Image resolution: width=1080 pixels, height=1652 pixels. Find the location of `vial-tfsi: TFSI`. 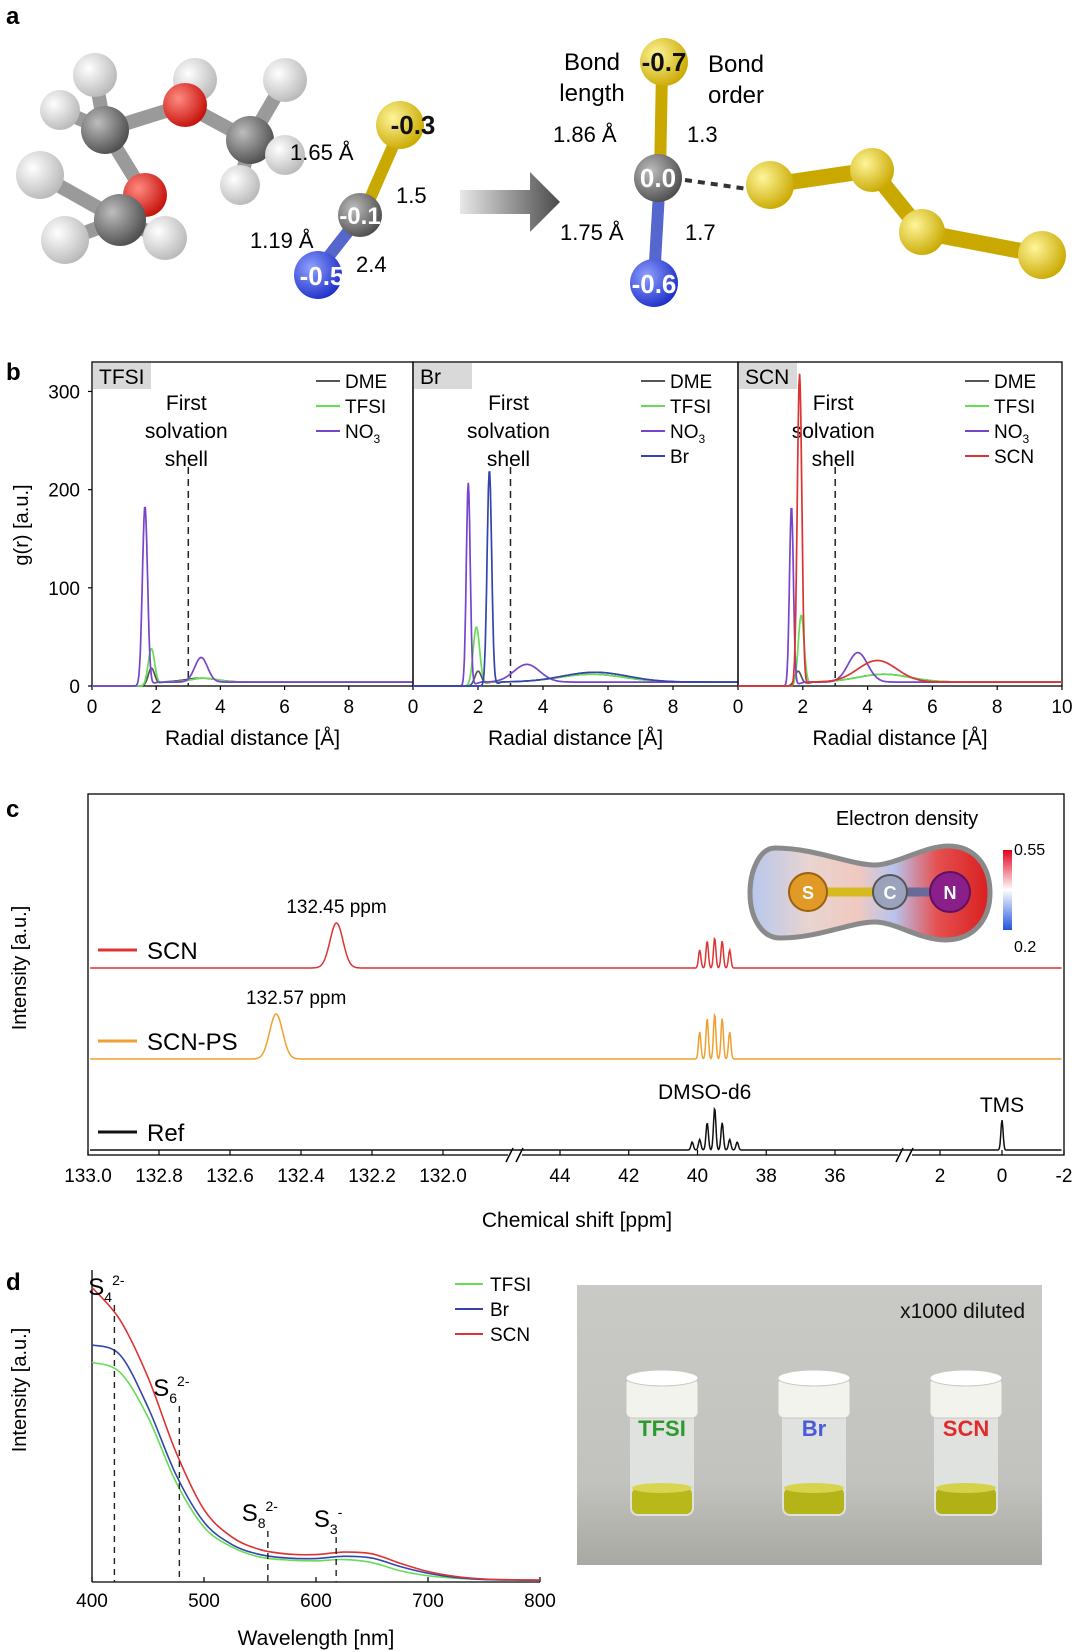

vial-tfsi: TFSI is located at coordinates (662, 1442).